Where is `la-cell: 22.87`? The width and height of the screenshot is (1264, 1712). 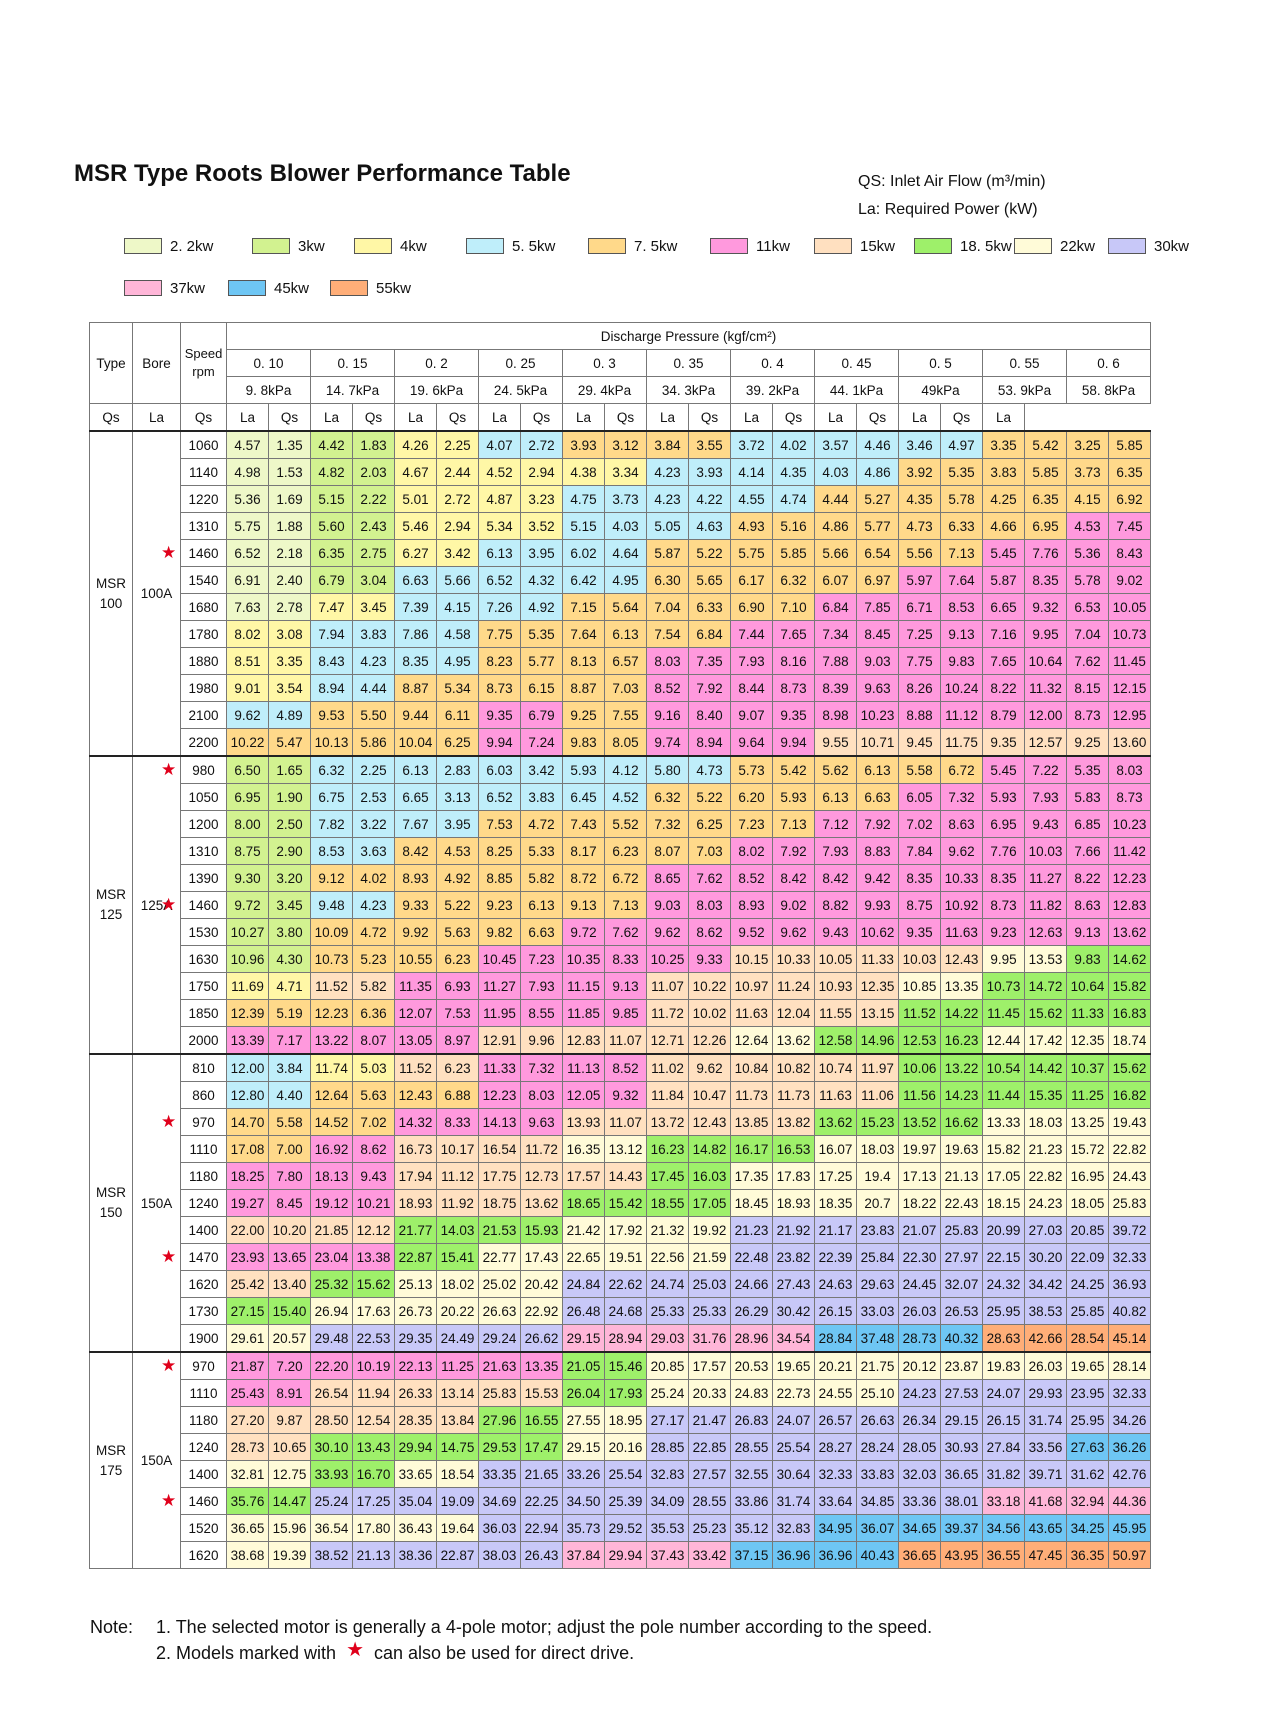
la-cell: 22.87 is located at coordinates (457, 1555).